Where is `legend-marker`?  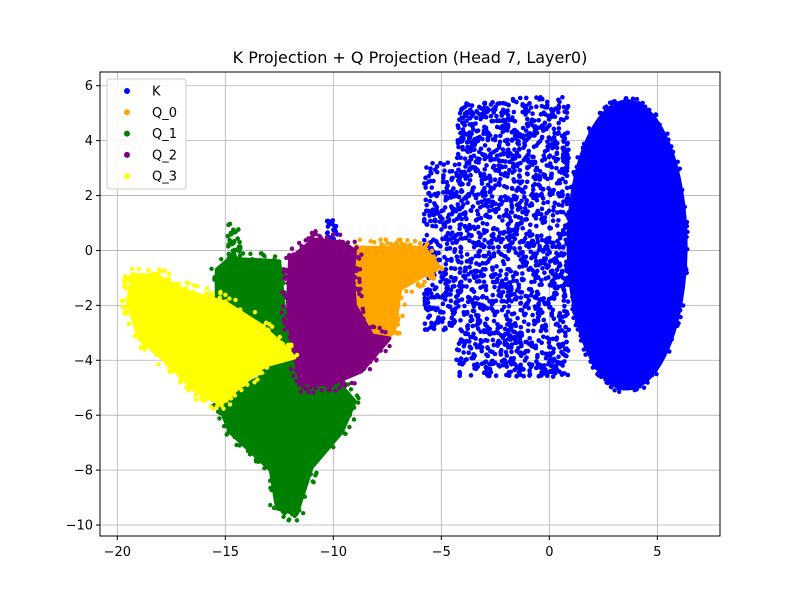 legend-marker is located at coordinates (127, 133).